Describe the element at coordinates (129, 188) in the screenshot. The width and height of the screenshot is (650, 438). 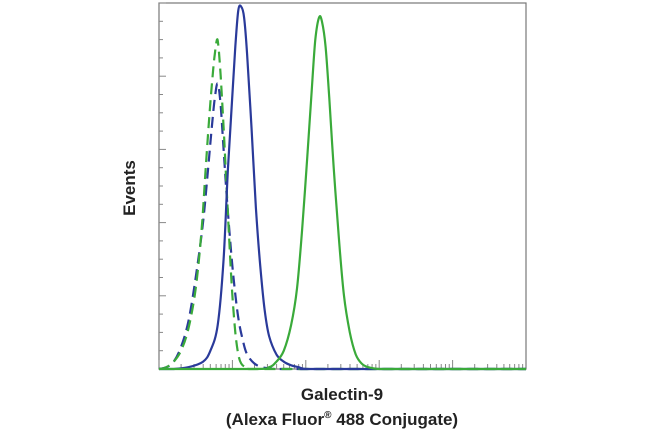
I see `y-axis-label: Events` at that location.